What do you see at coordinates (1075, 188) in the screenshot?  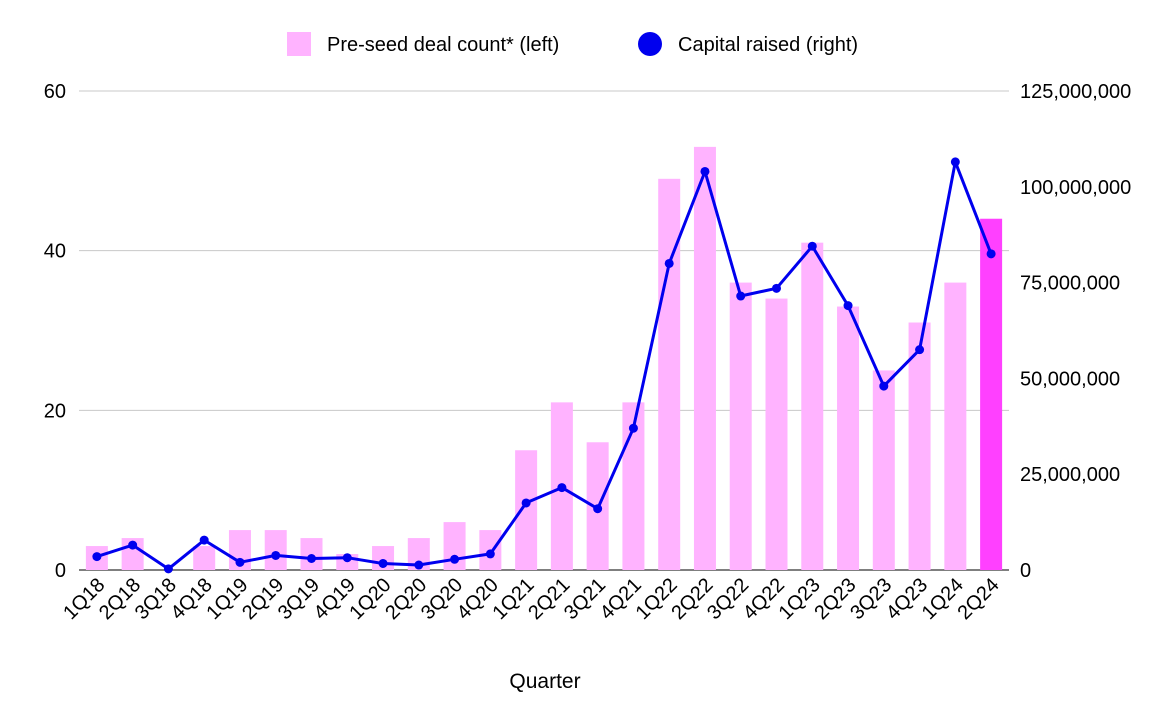 I see `right-tick-label: 100,000,000` at bounding box center [1075, 188].